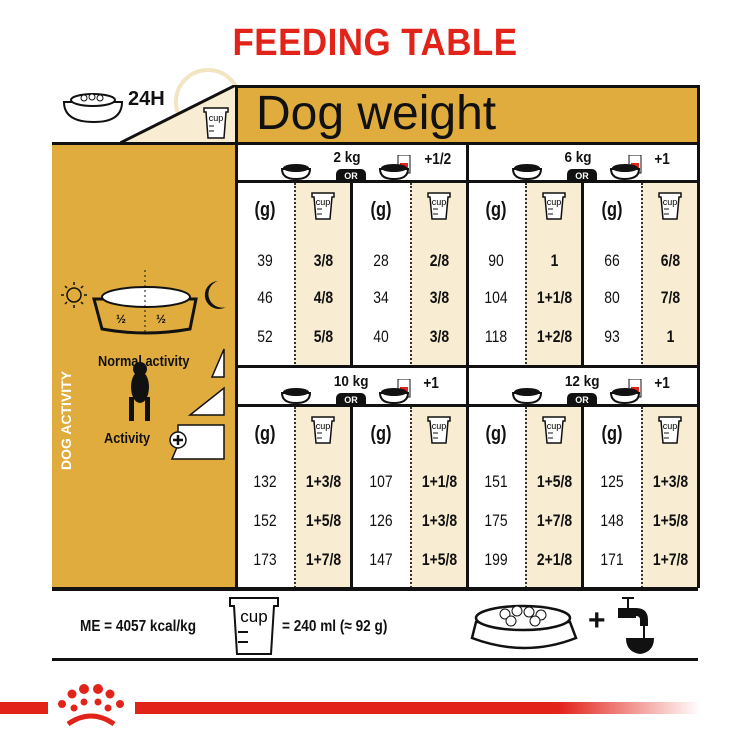 This screenshot has height=750, width=750. Describe the element at coordinates (161, 319) in the screenshot. I see `half-right: ½` at that location.